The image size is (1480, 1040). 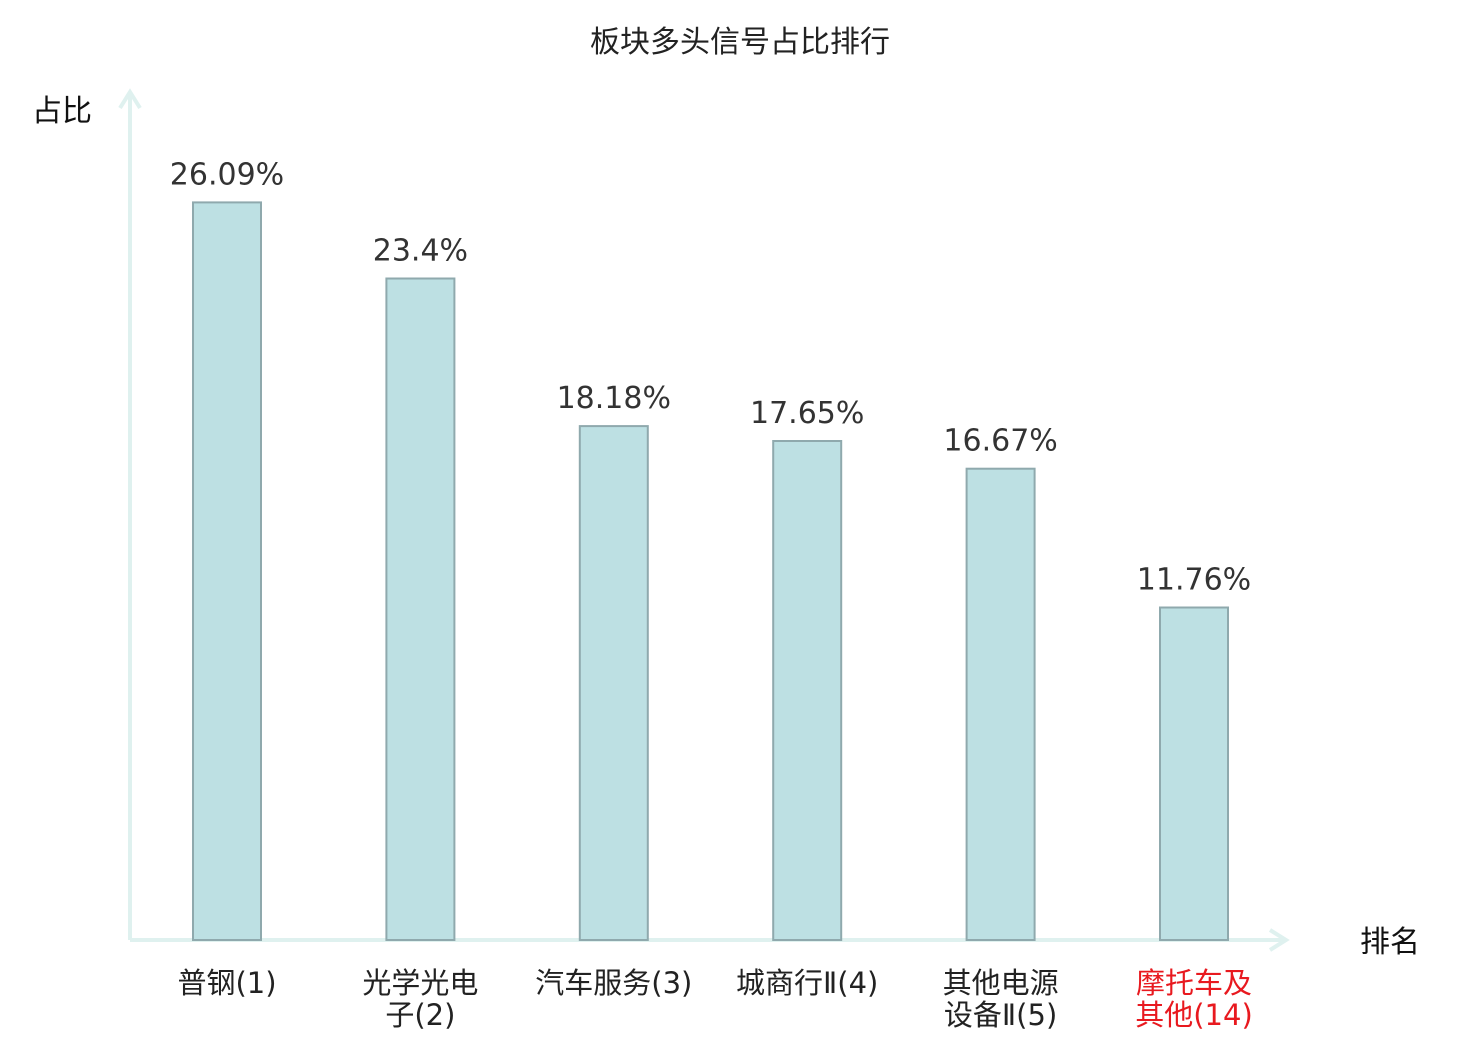 What do you see at coordinates (1194, 1015) in the screenshot?
I see `category-label-6-line-2: 其他(14)` at bounding box center [1194, 1015].